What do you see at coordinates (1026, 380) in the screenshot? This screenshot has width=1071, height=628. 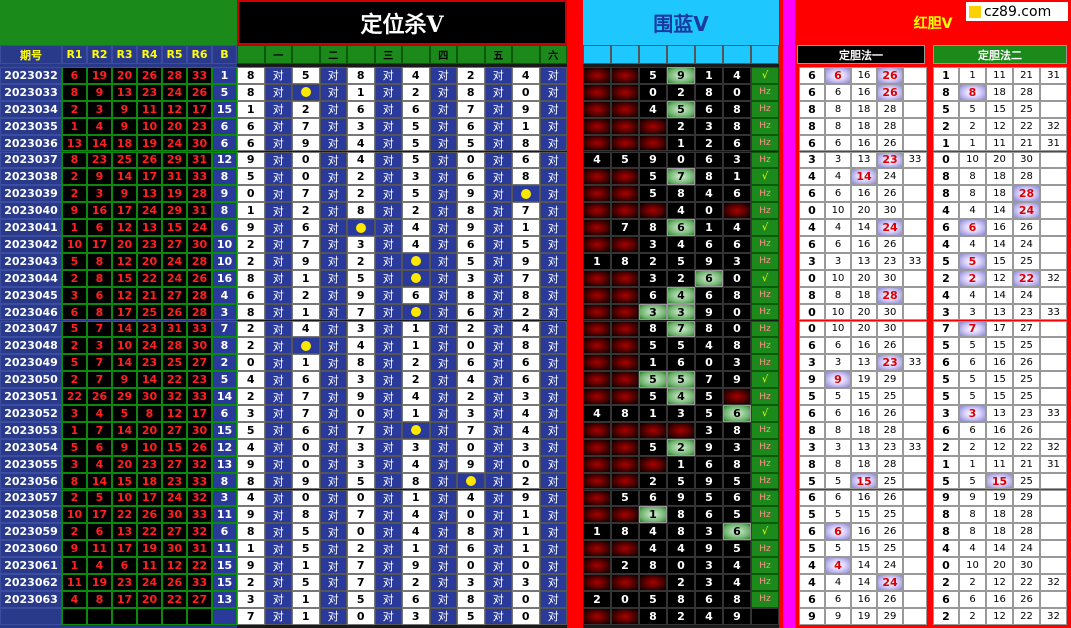 I see `method2-cell: 25` at bounding box center [1026, 380].